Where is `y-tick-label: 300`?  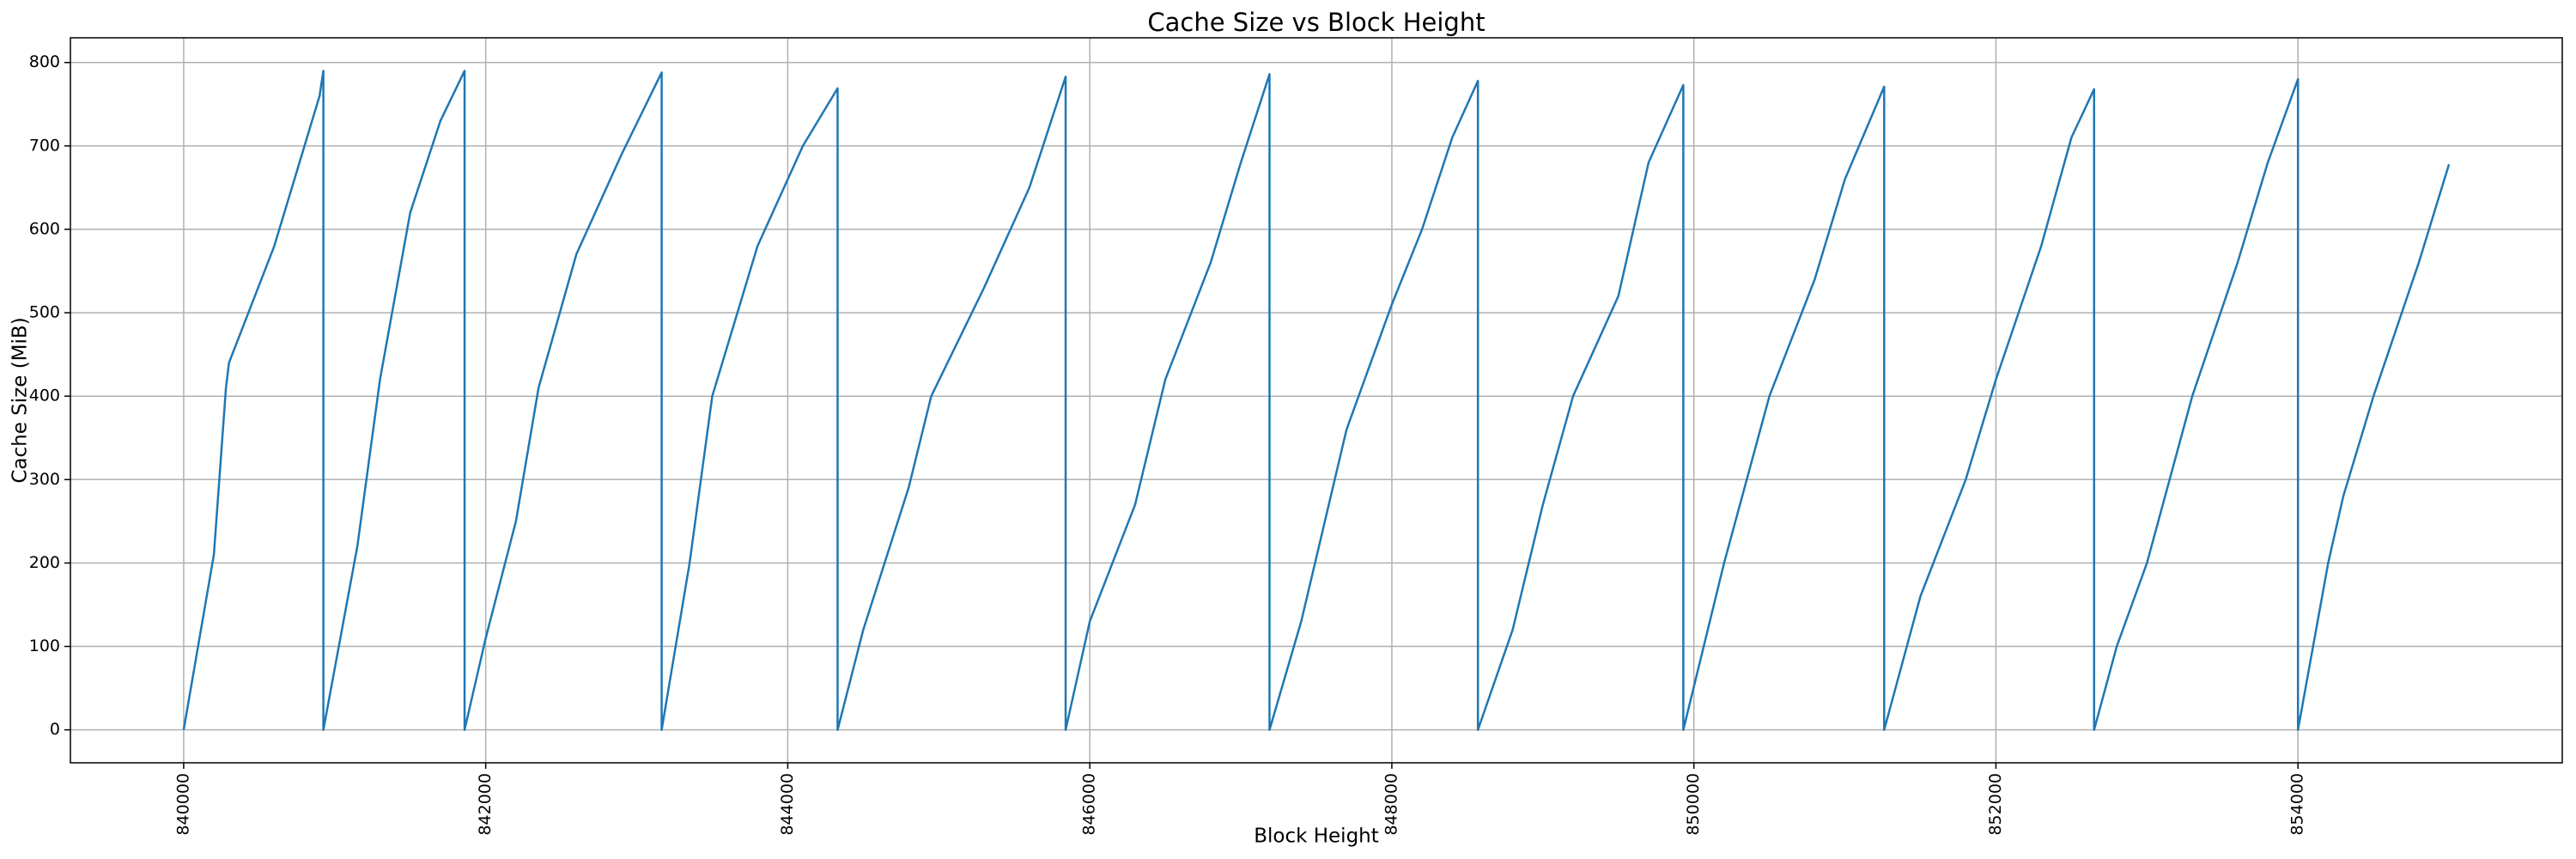
y-tick-label: 300 is located at coordinates (44, 480).